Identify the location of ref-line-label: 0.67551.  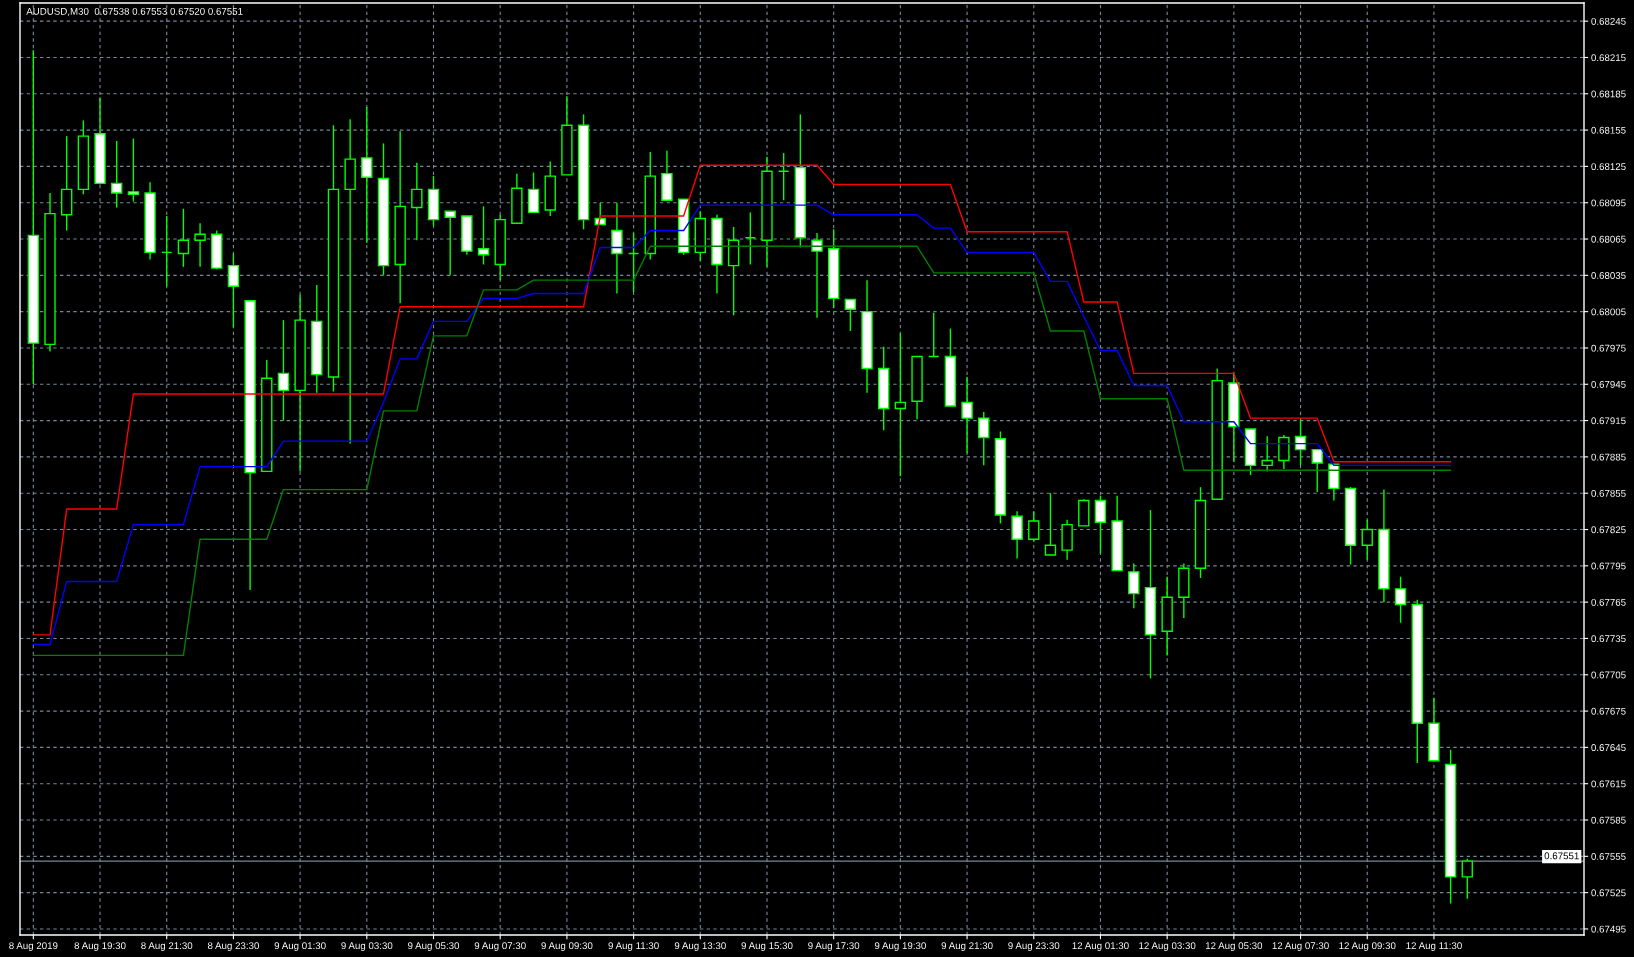
(1561, 856).